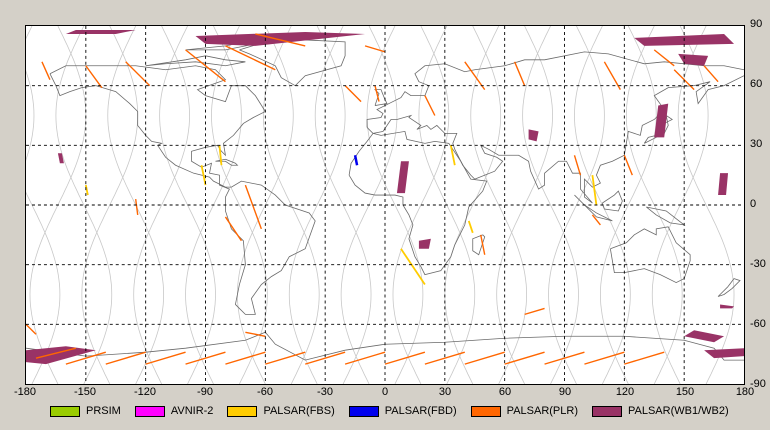 This screenshot has width=770, height=430. What do you see at coordinates (205, 392) in the screenshot?
I see `lon-tick-label: -90` at bounding box center [205, 392].